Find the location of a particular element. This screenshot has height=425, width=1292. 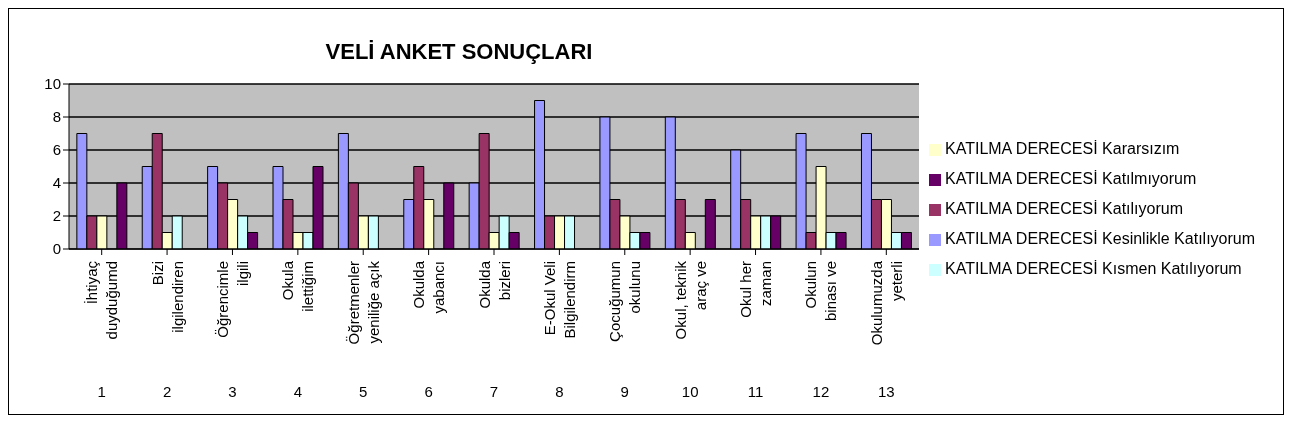

text: 6 is located at coordinates (428, 391).